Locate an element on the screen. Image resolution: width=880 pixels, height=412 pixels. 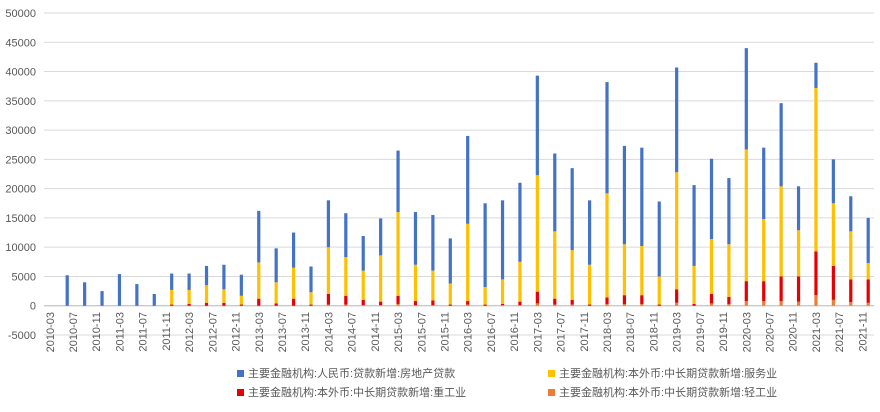
x-tick-label: 2016-03 is located at coordinates (469, 332).